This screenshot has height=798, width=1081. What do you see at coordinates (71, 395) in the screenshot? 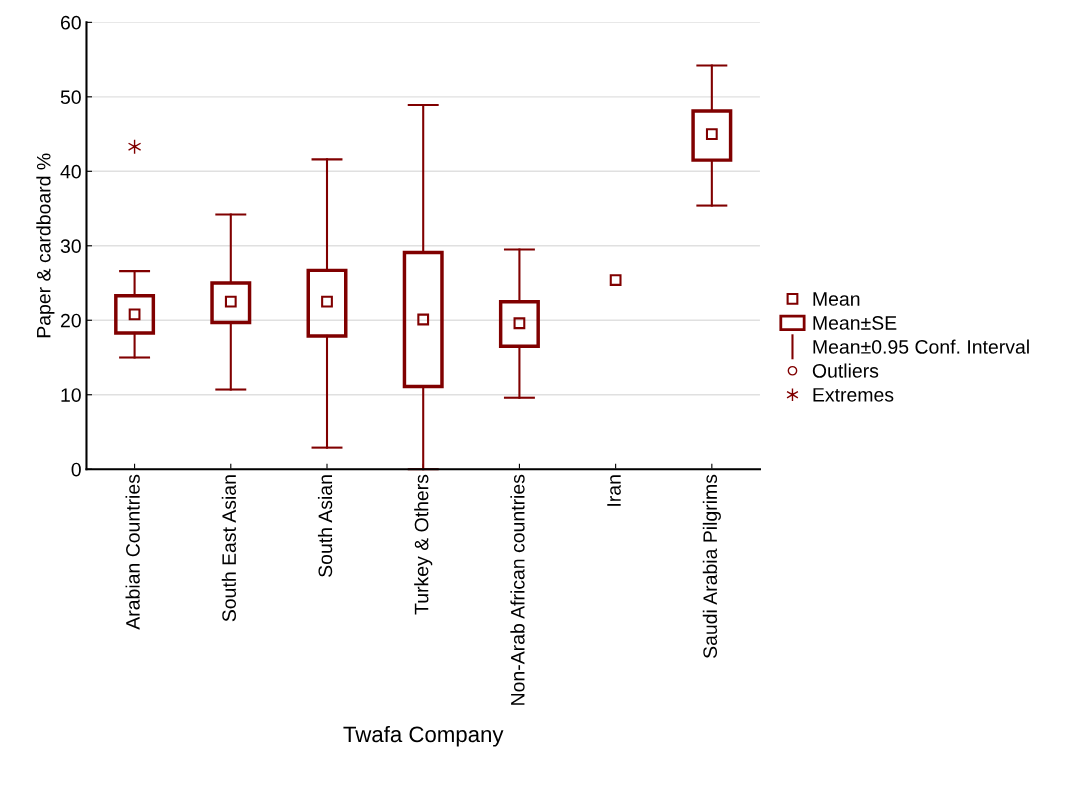
I see `y-tick-label: 10` at bounding box center [71, 395].